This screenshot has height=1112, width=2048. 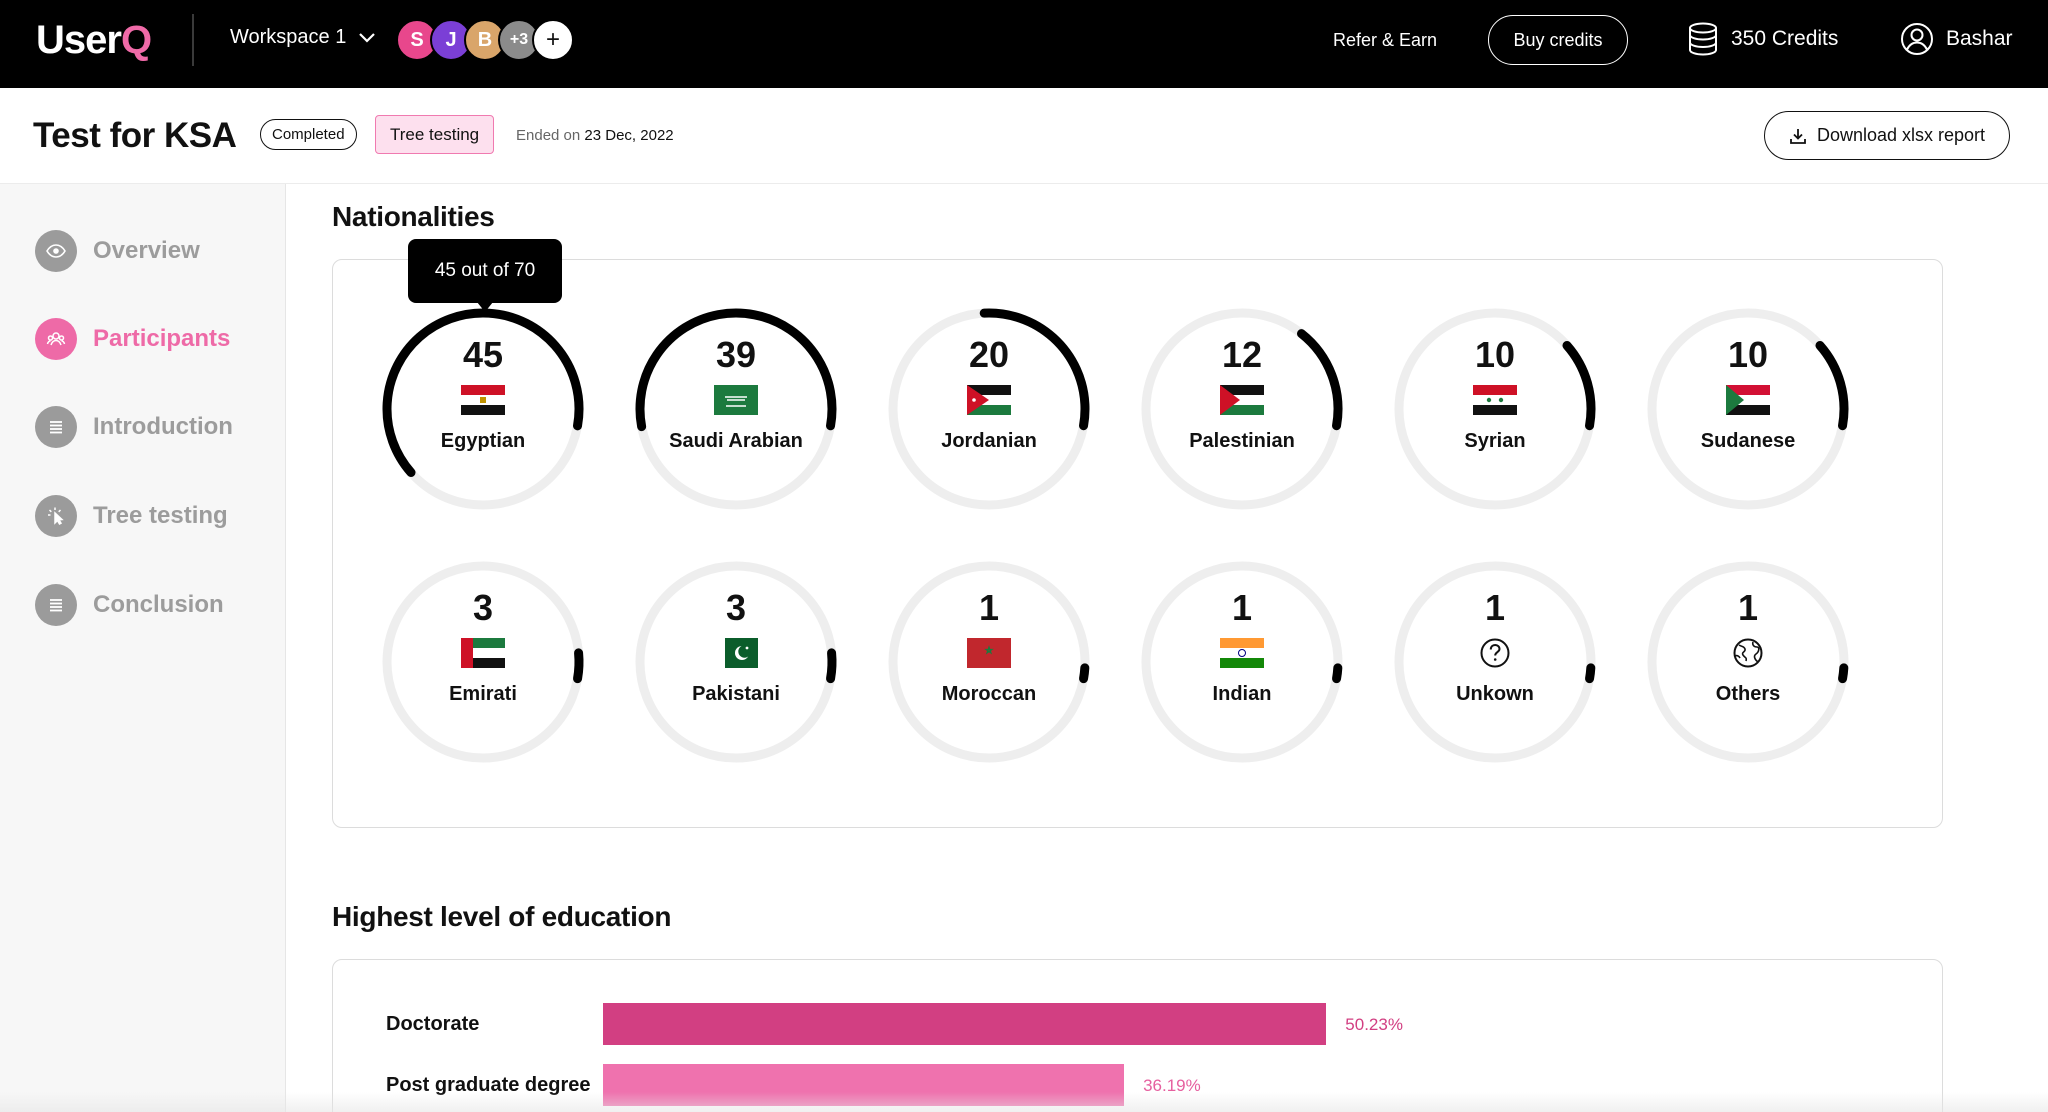 I want to click on nationality-ring-unkown: 1 Unkown, so click(x=1495, y=662).